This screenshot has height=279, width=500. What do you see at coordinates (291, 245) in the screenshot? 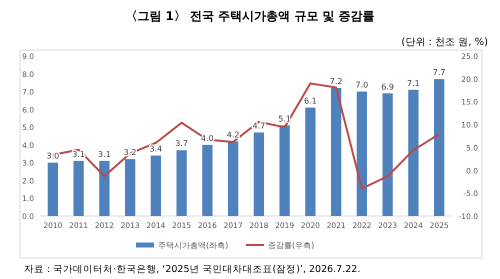
I see `legend-label: 증감률(우측)` at bounding box center [291, 245].